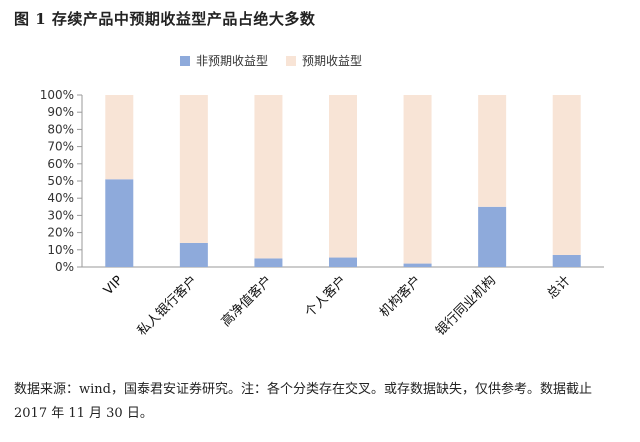 The image size is (640, 442). Describe the element at coordinates (167, 306) in the screenshot. I see `x-category-label: 私人银行客户` at that location.